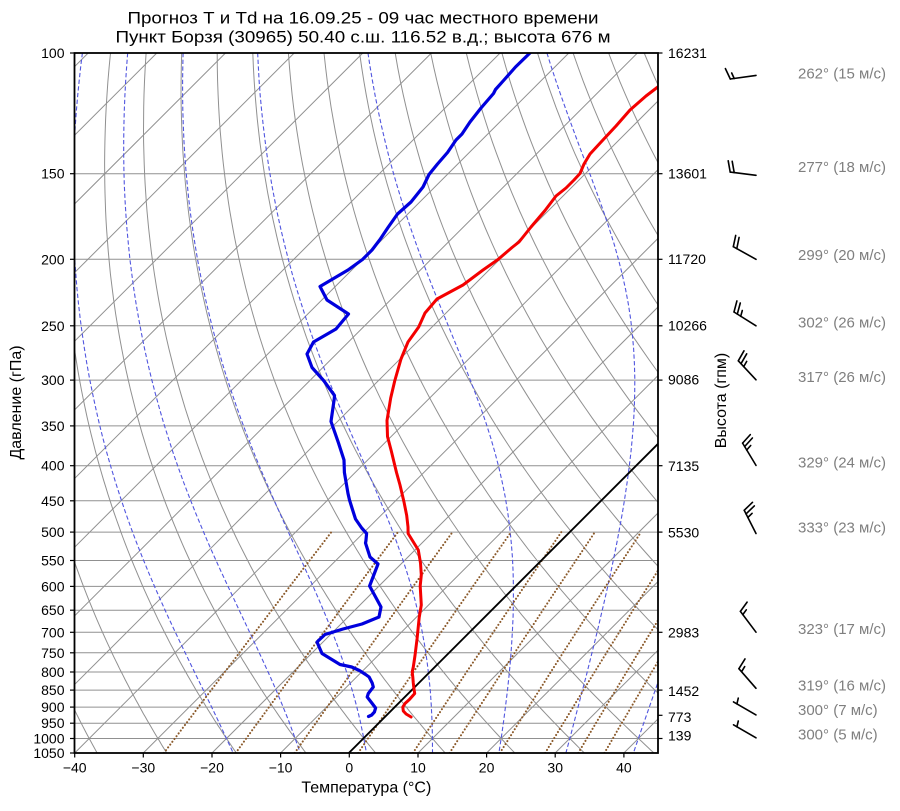 The width and height of the screenshot is (900, 811). Describe the element at coordinates (53, 326) in the screenshot. I see `svg-text: 250` at that location.